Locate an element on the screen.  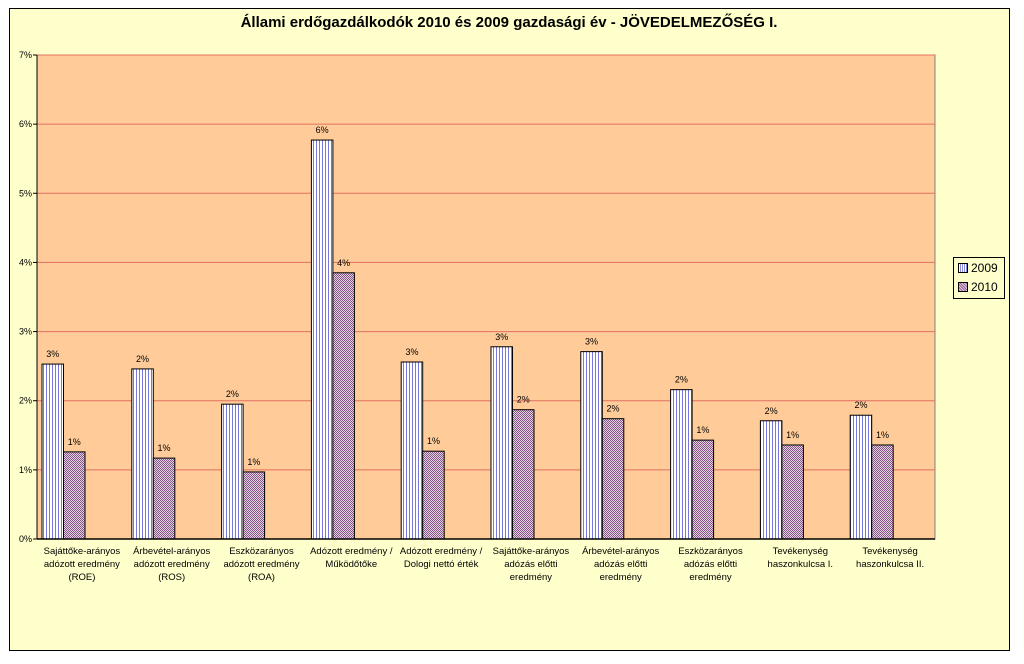
y-tick-label: 0% is located at coordinates (25, 539).